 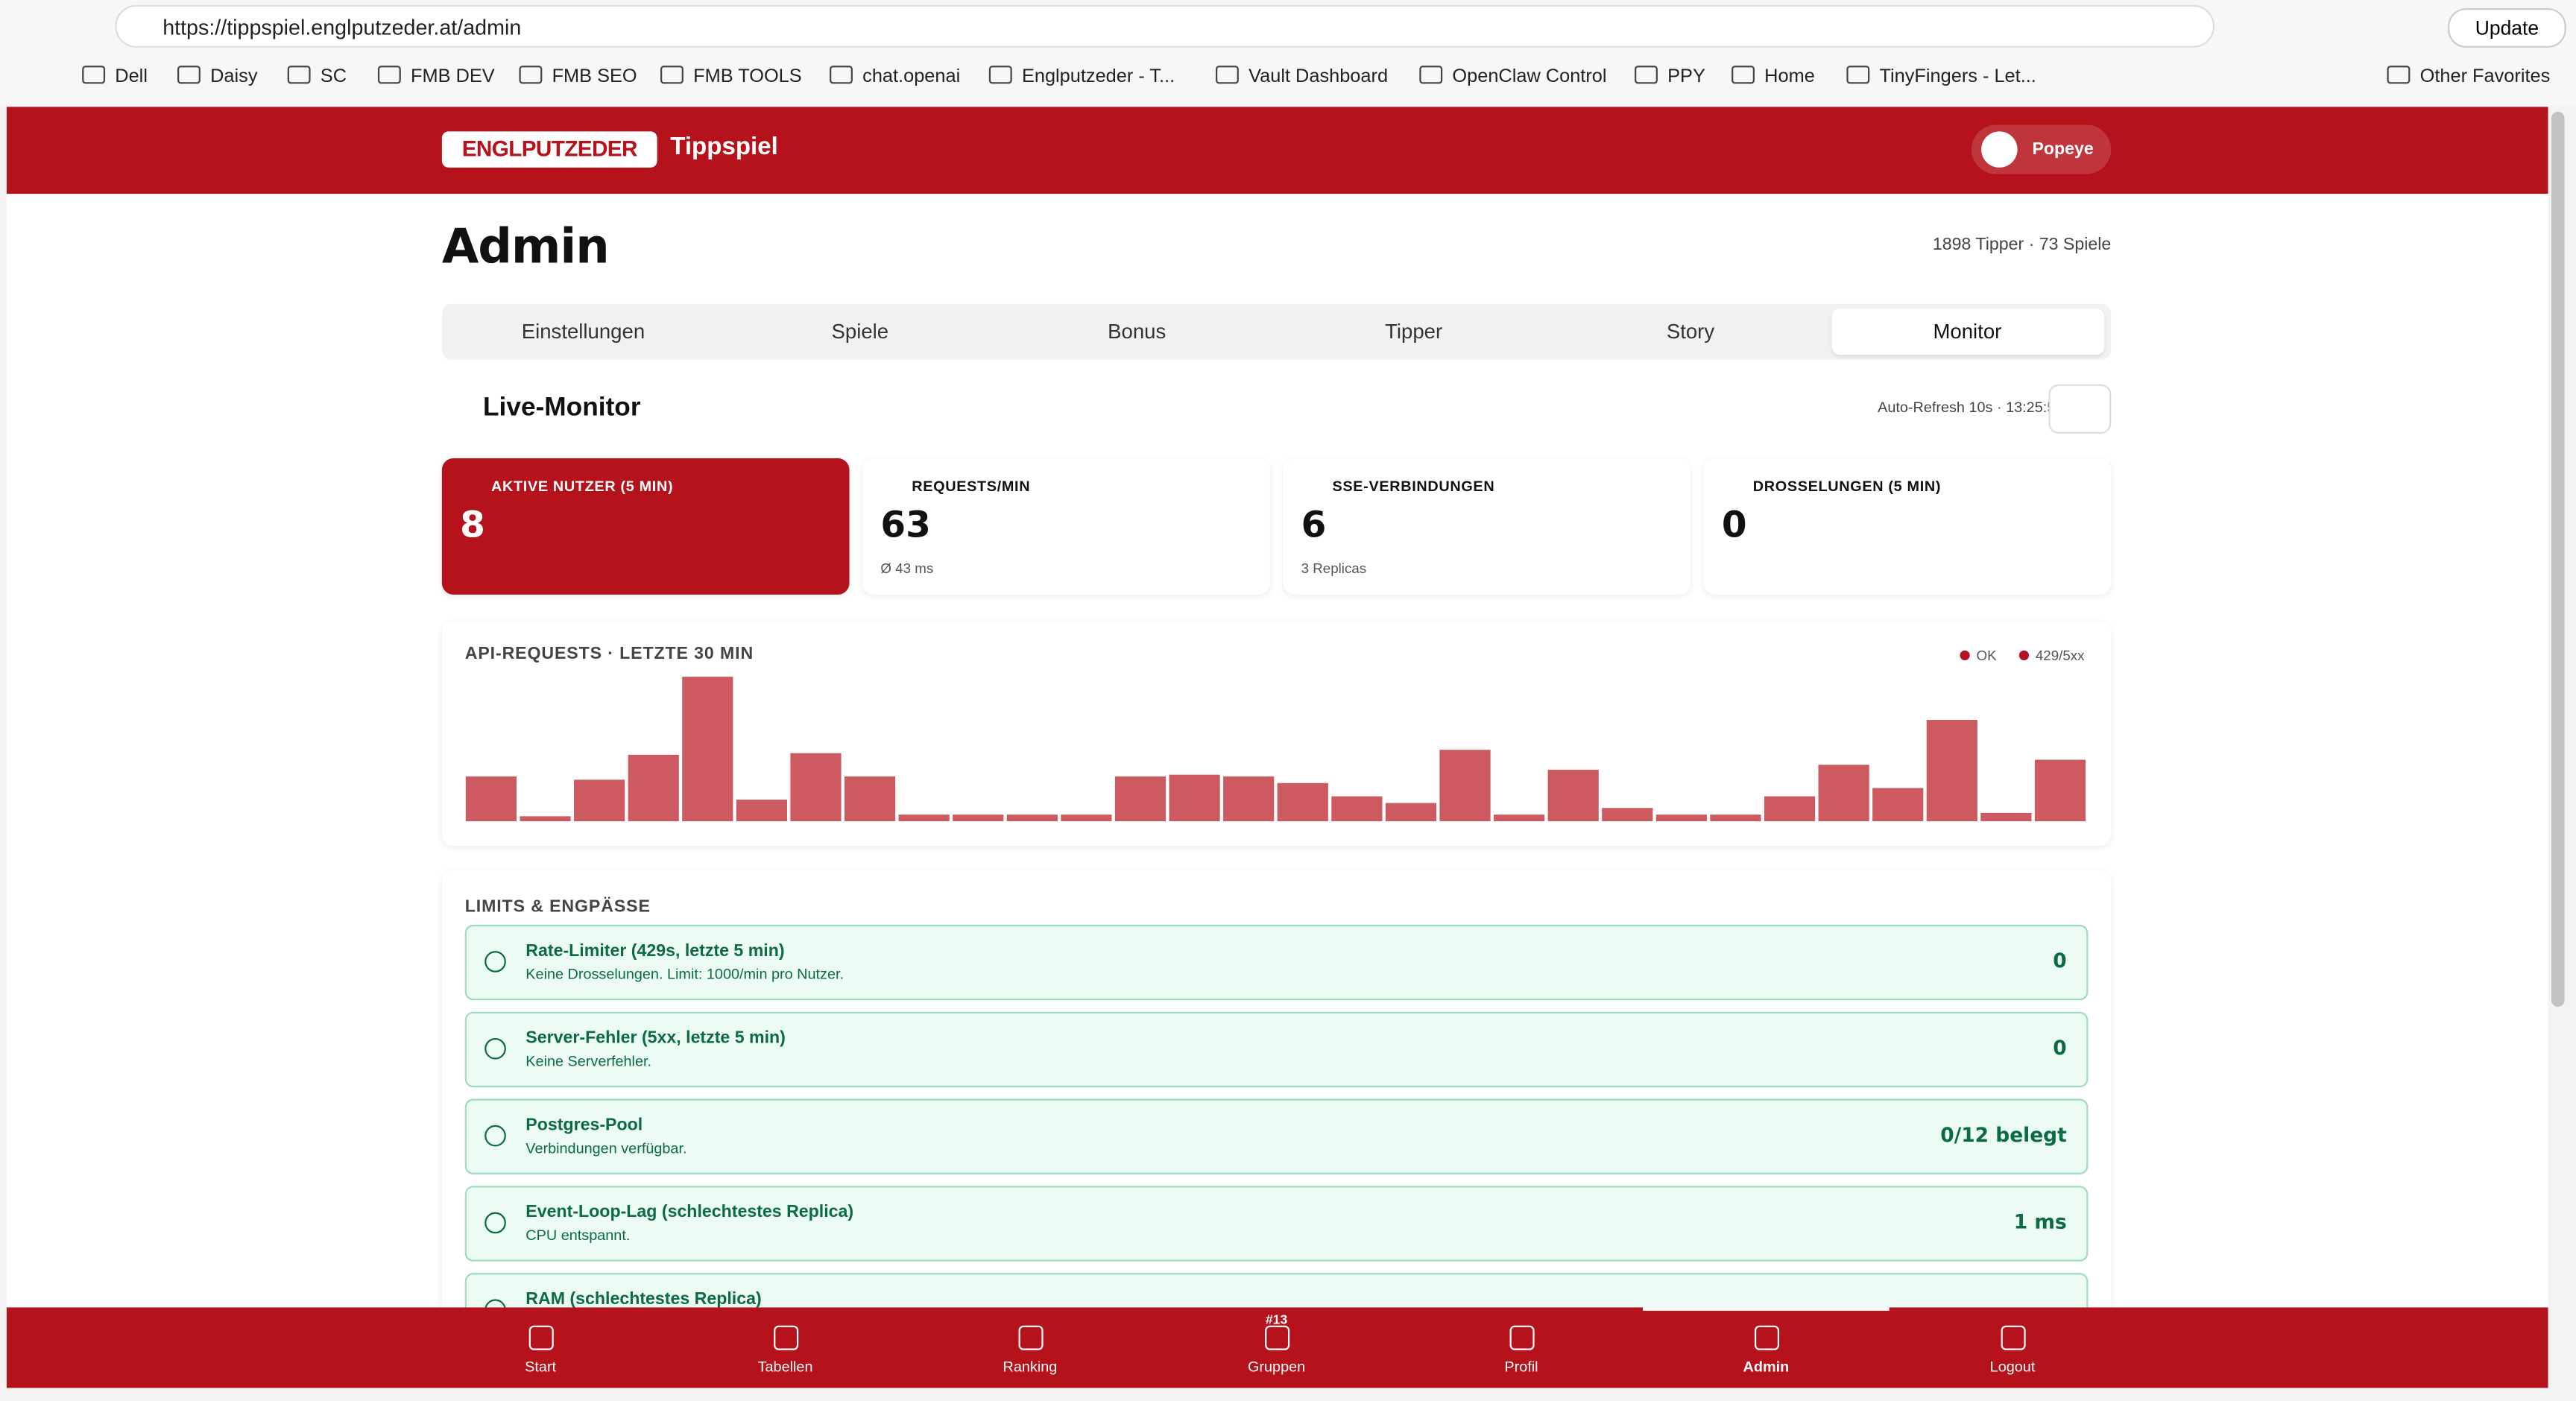 I want to click on tab: Spiele, so click(x=860, y=332).